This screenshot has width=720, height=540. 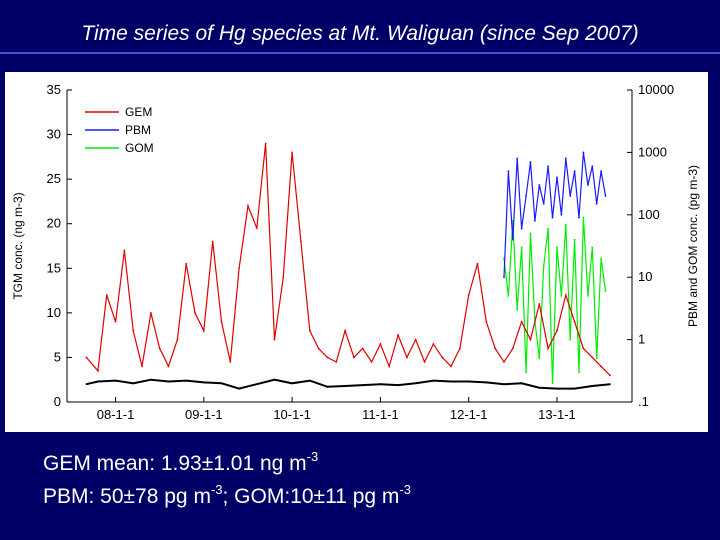 What do you see at coordinates (380, 414) in the screenshot?
I see `x-tick-label: 11-1-1` at bounding box center [380, 414].